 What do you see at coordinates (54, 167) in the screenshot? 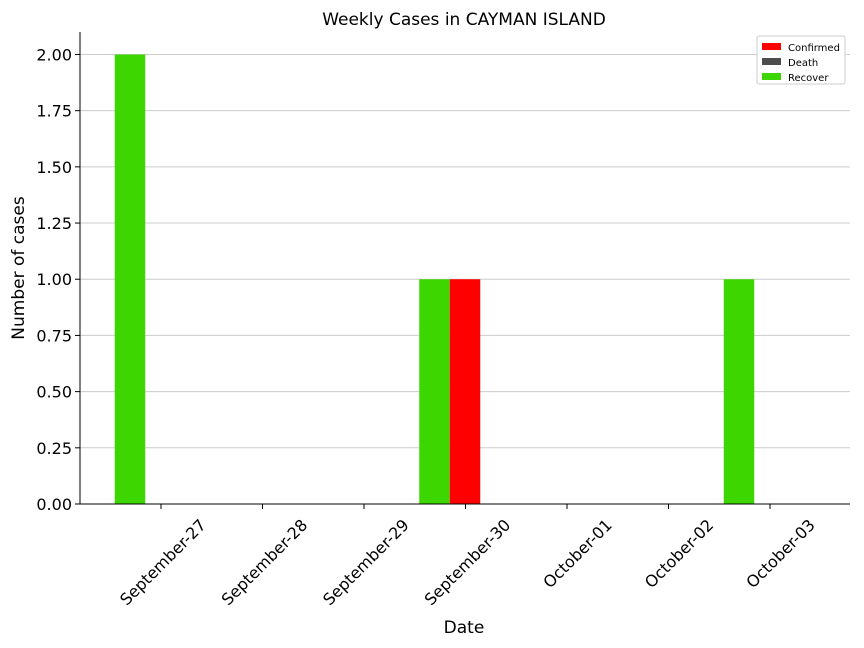
I see `y-tick-label: 1.50` at bounding box center [54, 167].